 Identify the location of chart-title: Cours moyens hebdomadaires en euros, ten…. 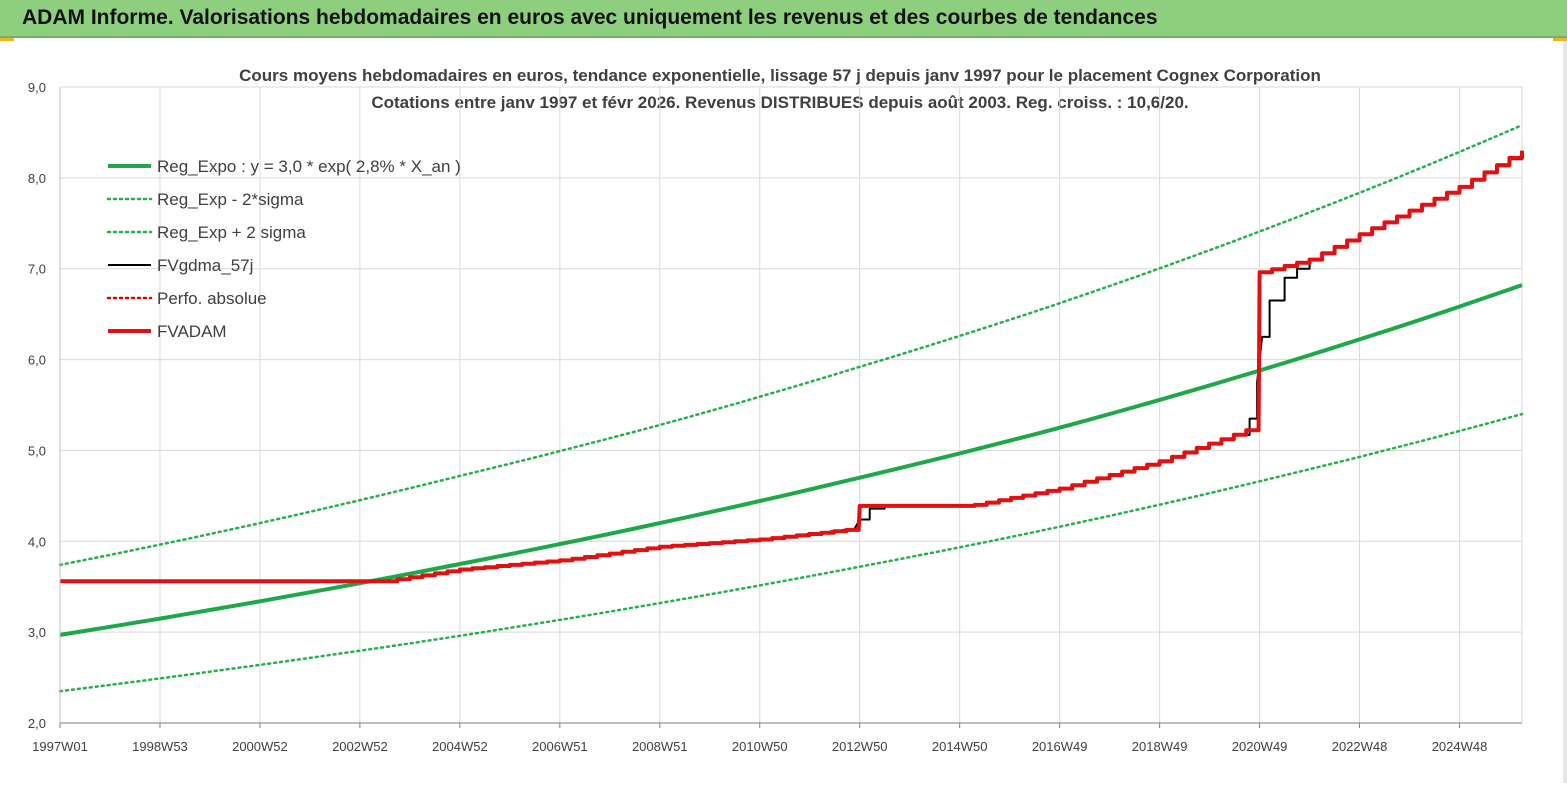
(780, 75).